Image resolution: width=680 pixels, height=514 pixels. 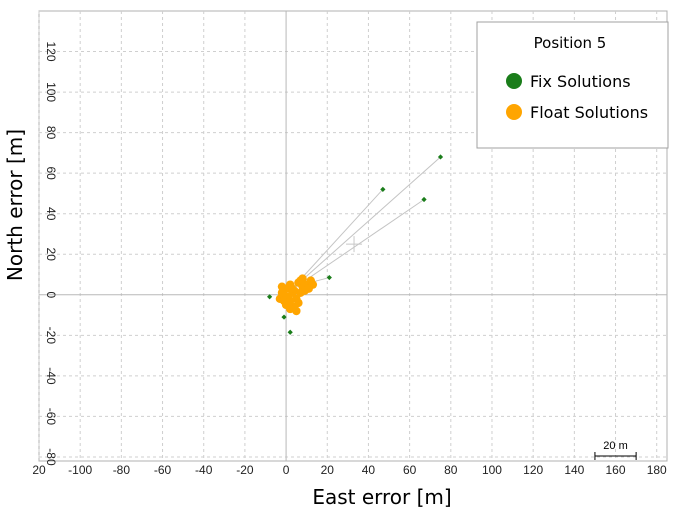 I want to click on x-tick-label: 40, so click(x=369, y=470).